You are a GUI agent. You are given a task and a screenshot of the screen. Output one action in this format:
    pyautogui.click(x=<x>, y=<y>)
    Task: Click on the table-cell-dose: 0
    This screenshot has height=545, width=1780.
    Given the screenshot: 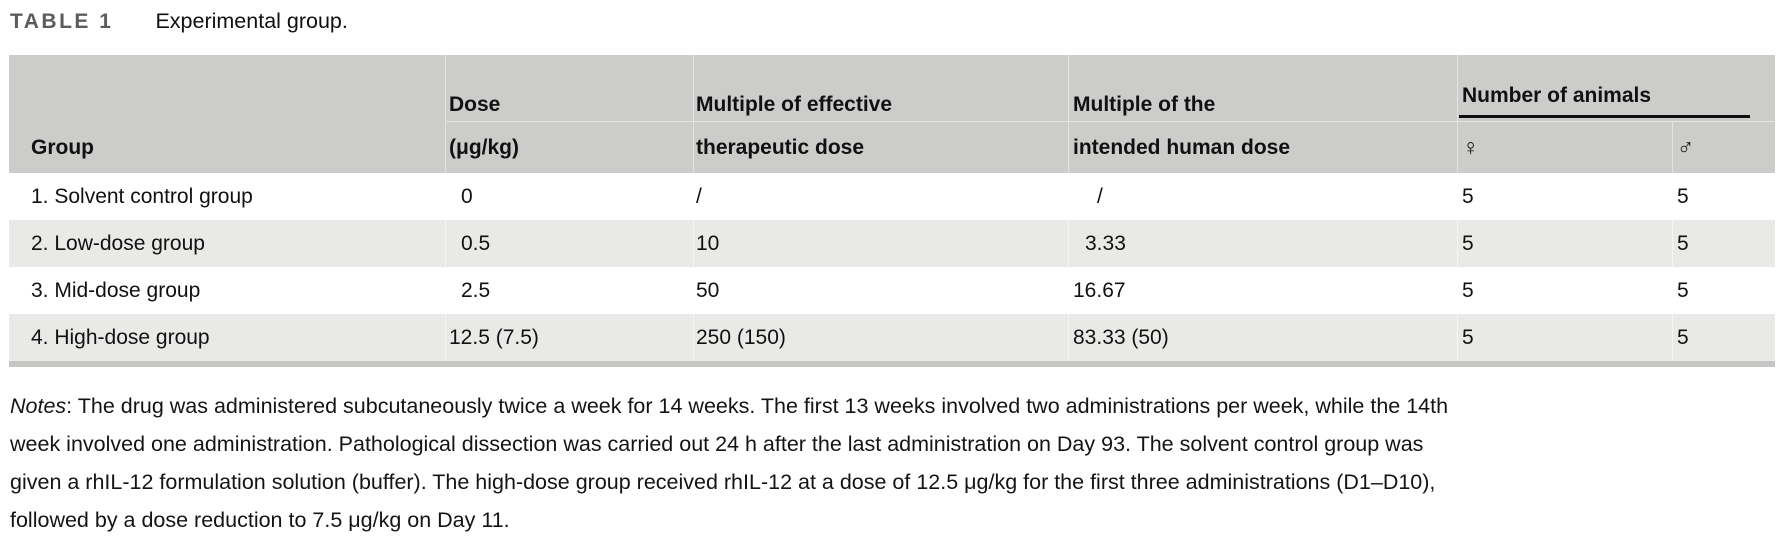 What is the action you would take?
    pyautogui.click(x=467, y=196)
    